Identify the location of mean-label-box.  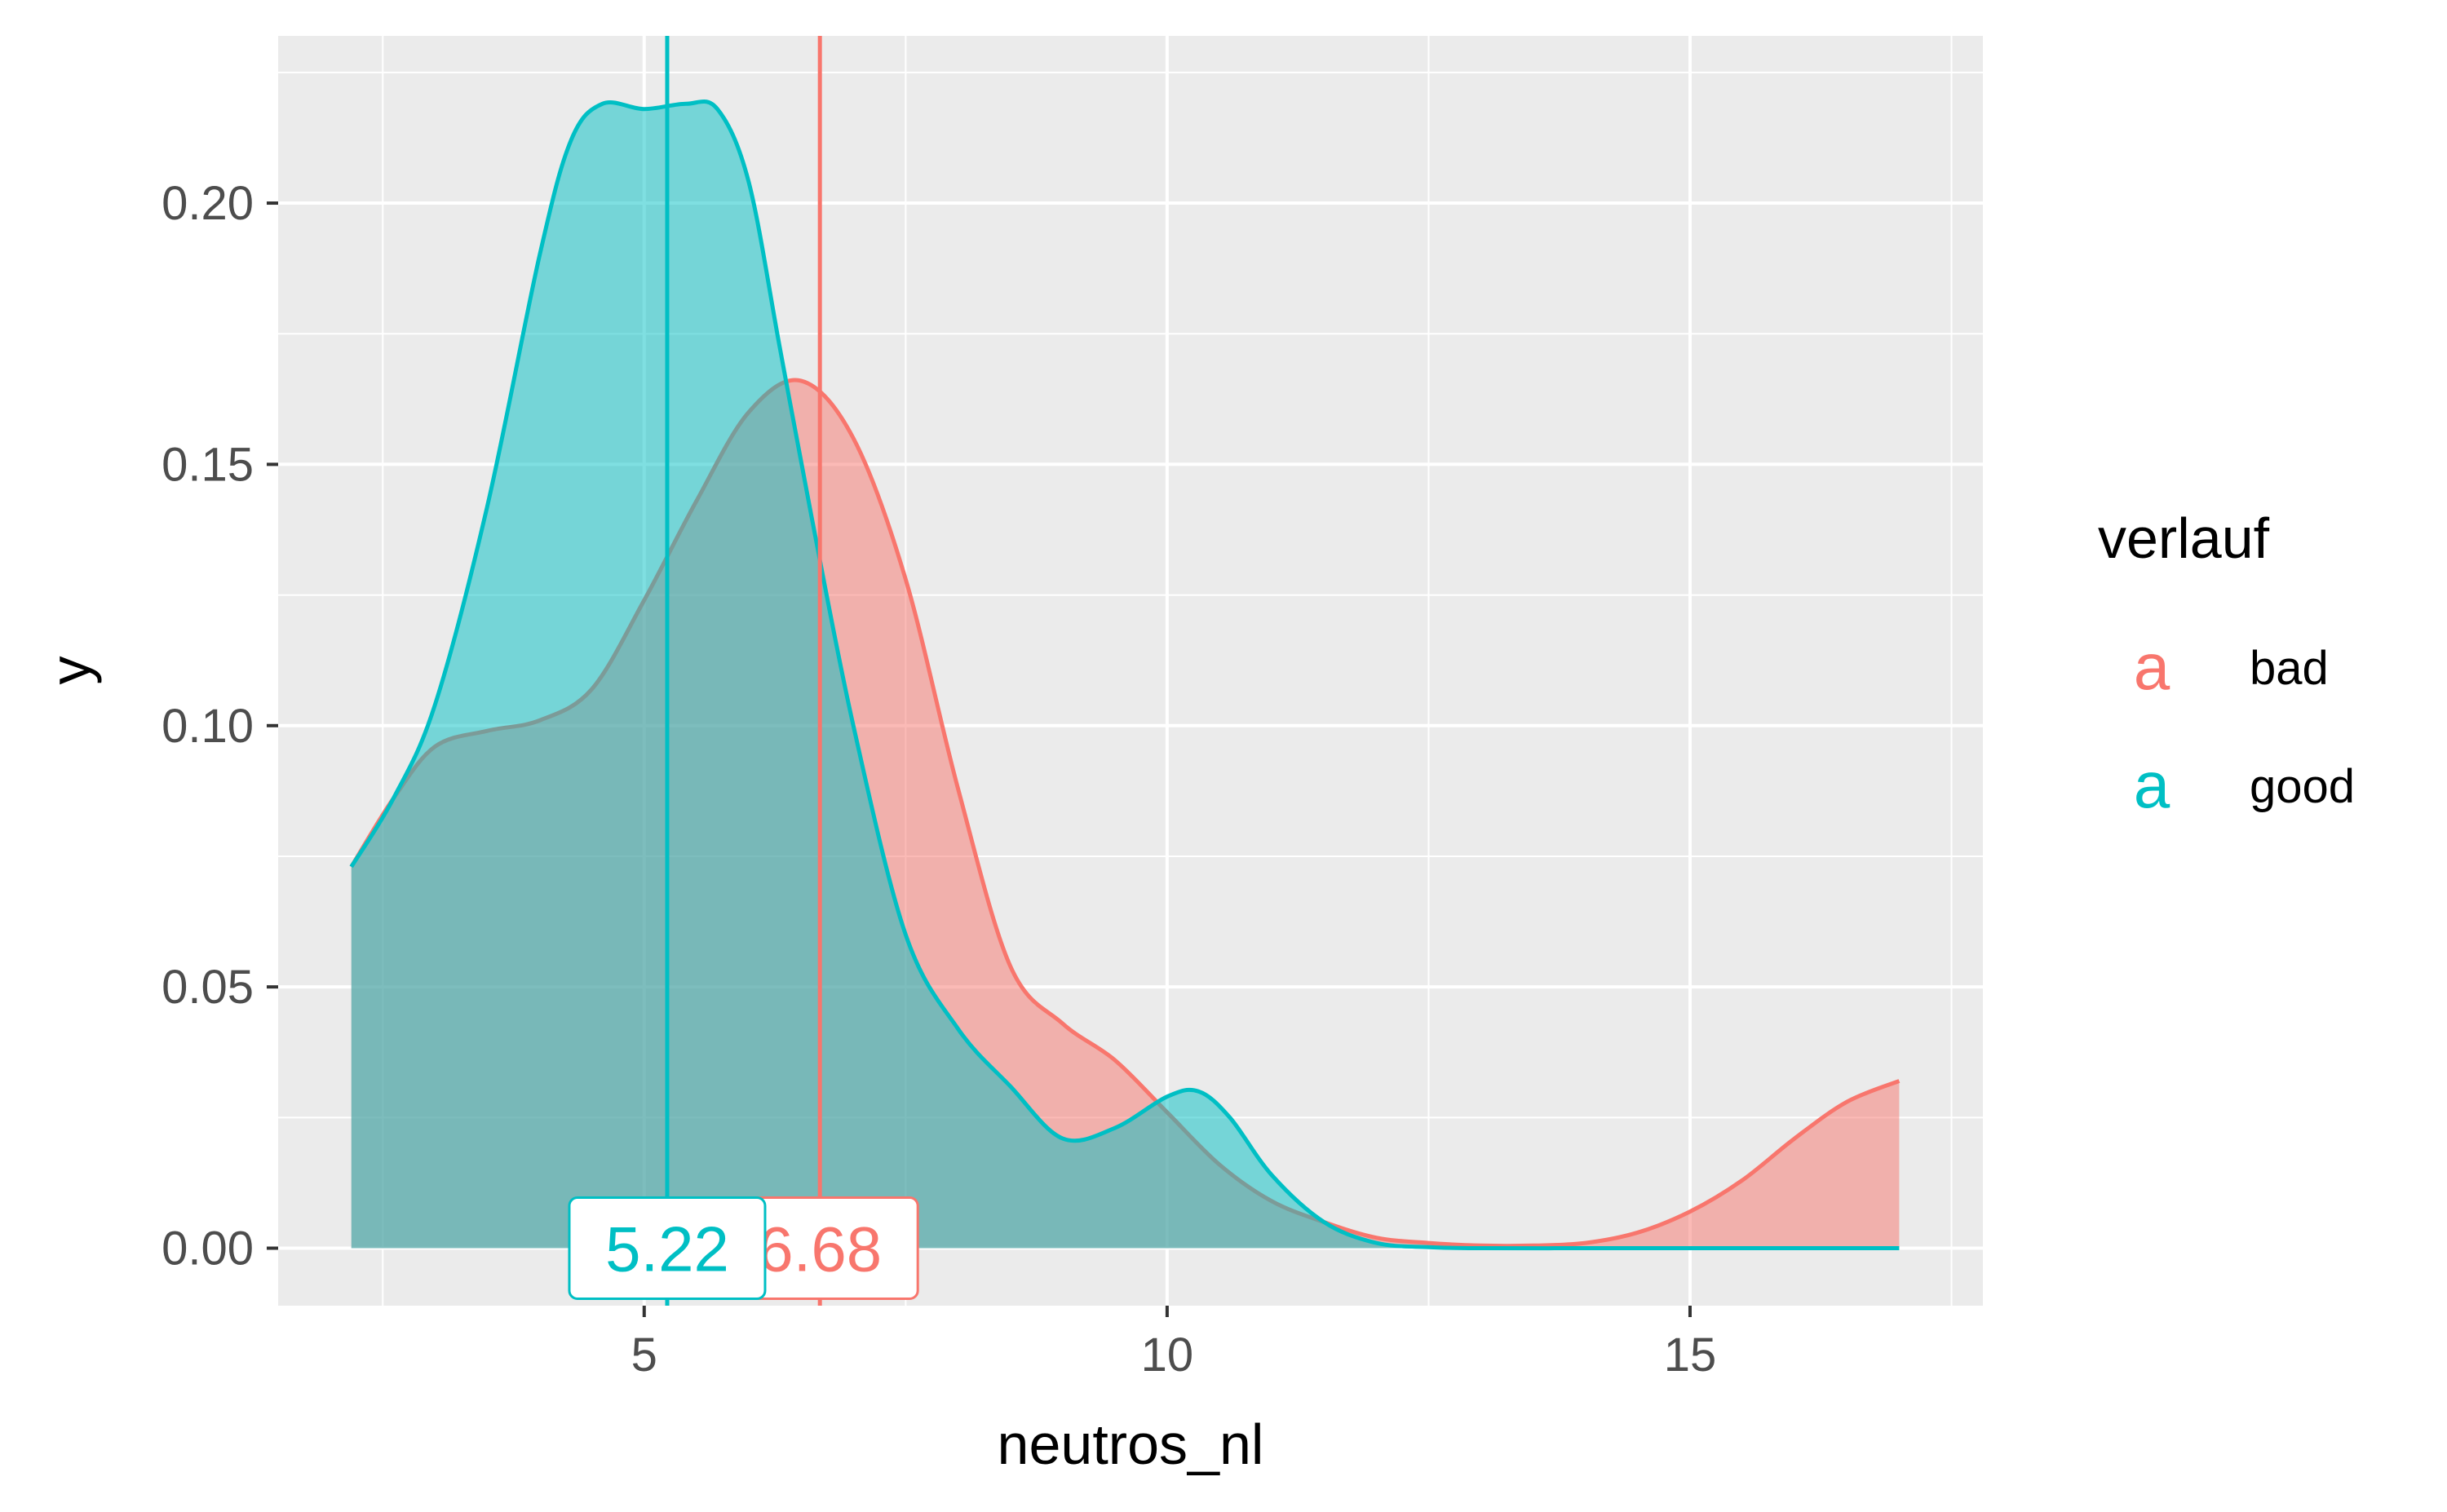
(667, 1248).